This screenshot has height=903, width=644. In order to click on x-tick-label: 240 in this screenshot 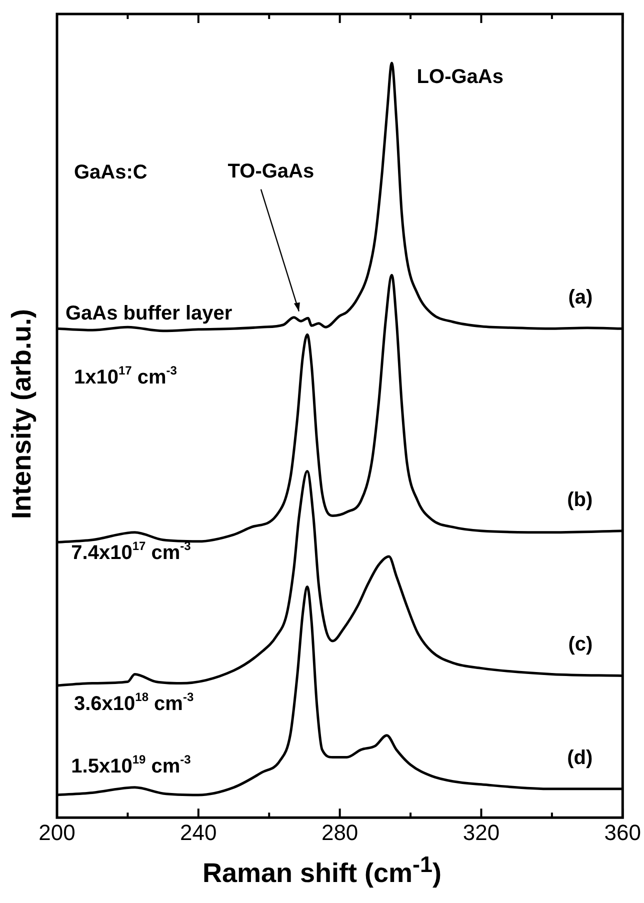, I will do `click(198, 832)`.